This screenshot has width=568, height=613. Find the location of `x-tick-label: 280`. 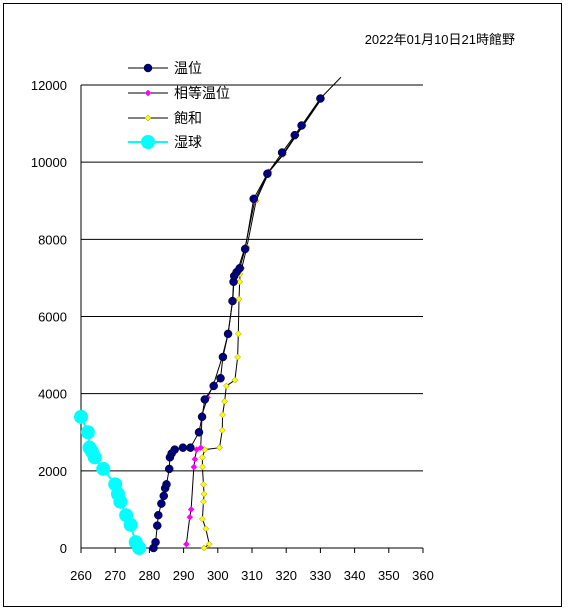

x-tick-label: 280 is located at coordinates (150, 575).